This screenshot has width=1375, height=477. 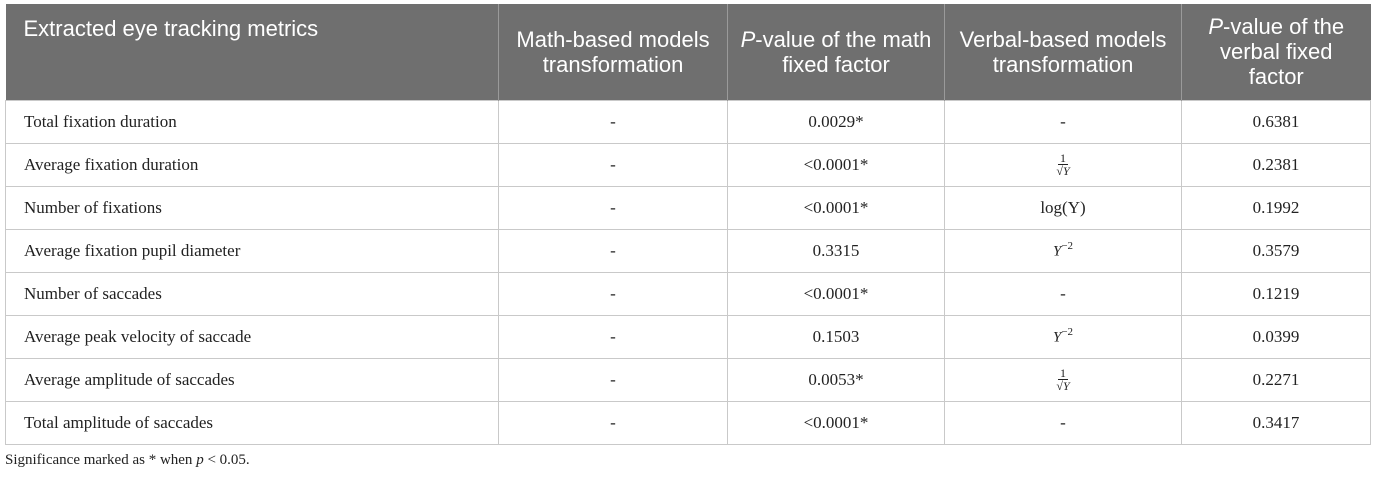 I want to click on header-cell: P-value of the math fixed factor, so click(x=836, y=52).